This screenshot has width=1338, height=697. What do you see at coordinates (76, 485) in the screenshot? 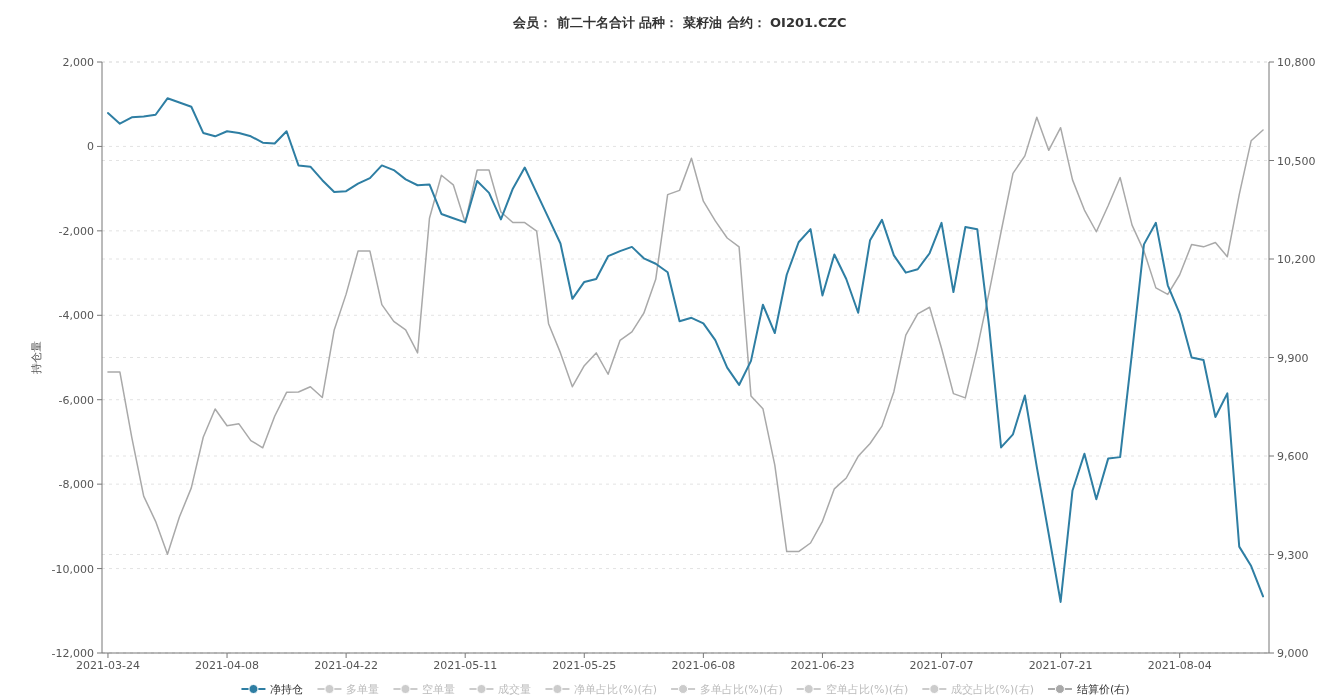
I see `y-tick-label: -8,000` at bounding box center [76, 485].